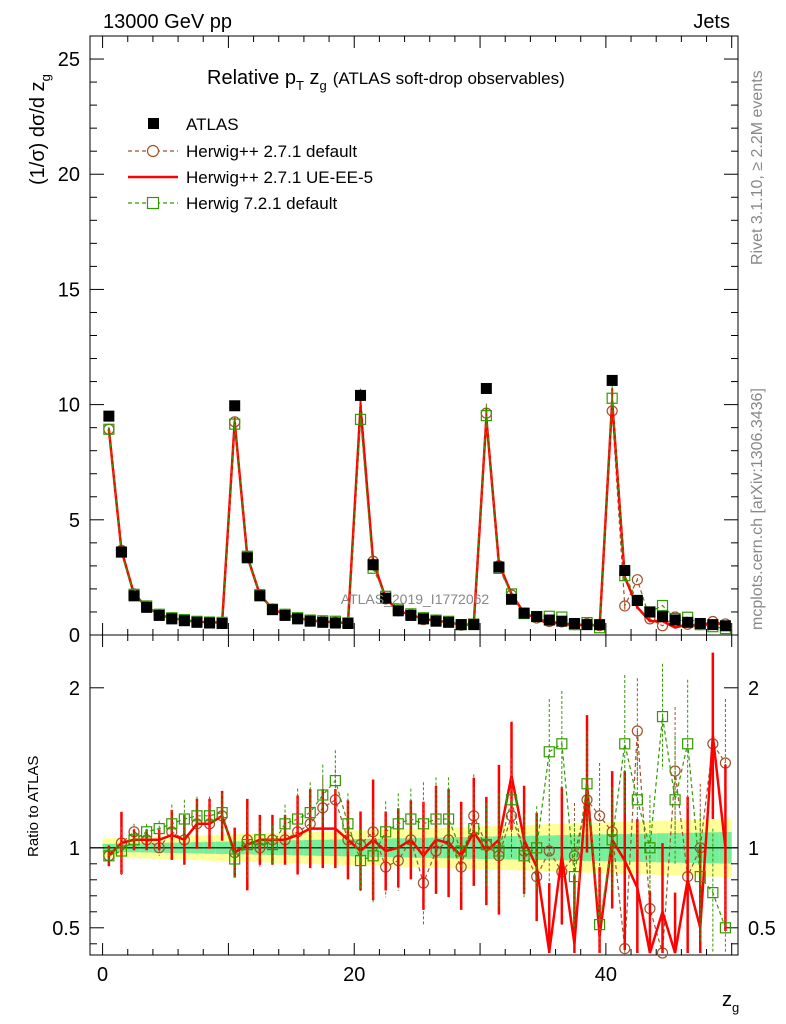  I want to click on y-tick-label-main: 25, so click(69, 60).